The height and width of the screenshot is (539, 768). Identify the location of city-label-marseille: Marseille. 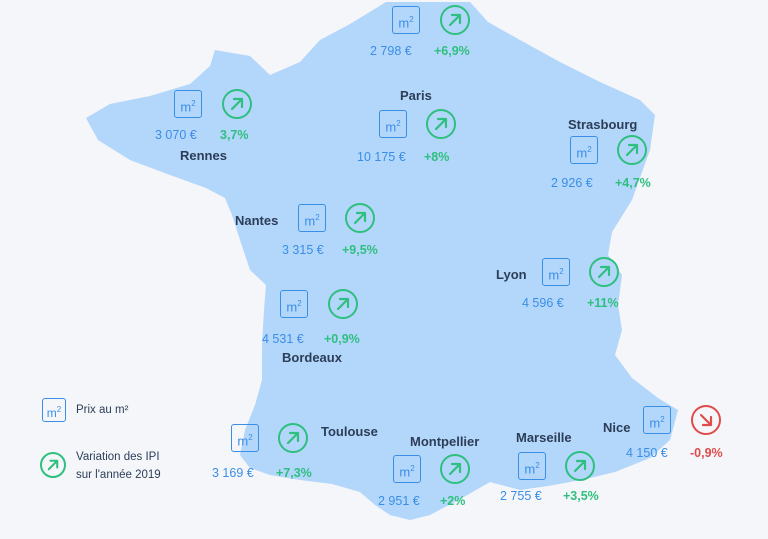
(544, 437).